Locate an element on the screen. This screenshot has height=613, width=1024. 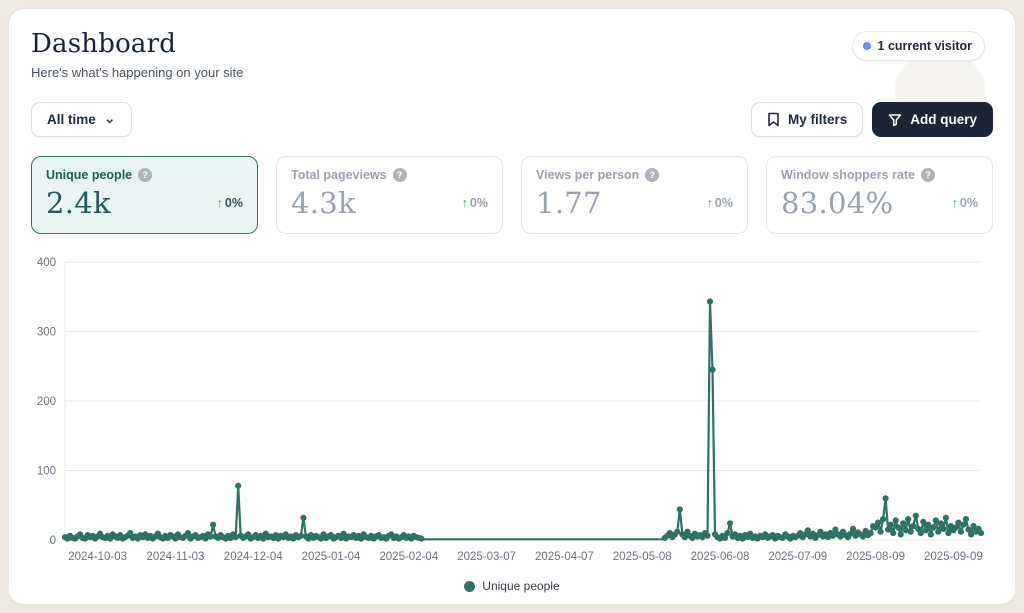
svg-text: 2025-09-09 is located at coordinates (953, 557).